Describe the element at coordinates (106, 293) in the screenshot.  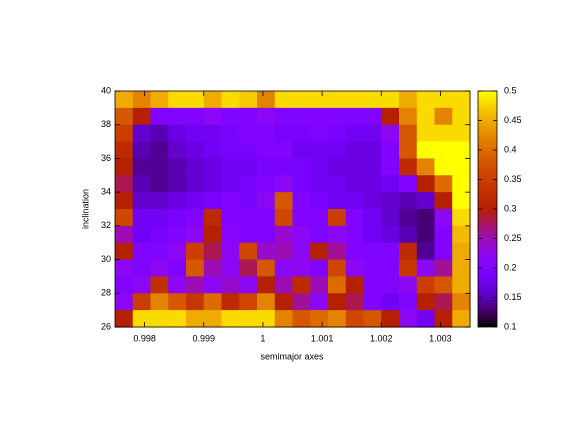
I see `y-tick-label: 28` at that location.